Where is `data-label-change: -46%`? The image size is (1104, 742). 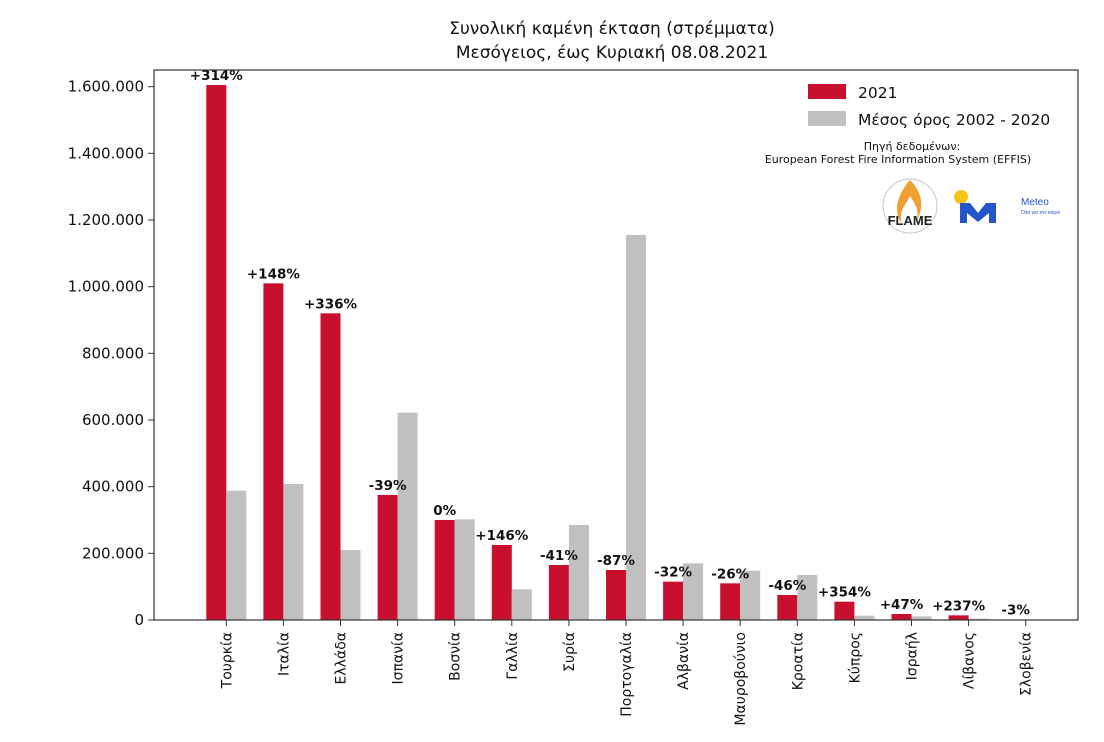 data-label-change: -46% is located at coordinates (787, 586).